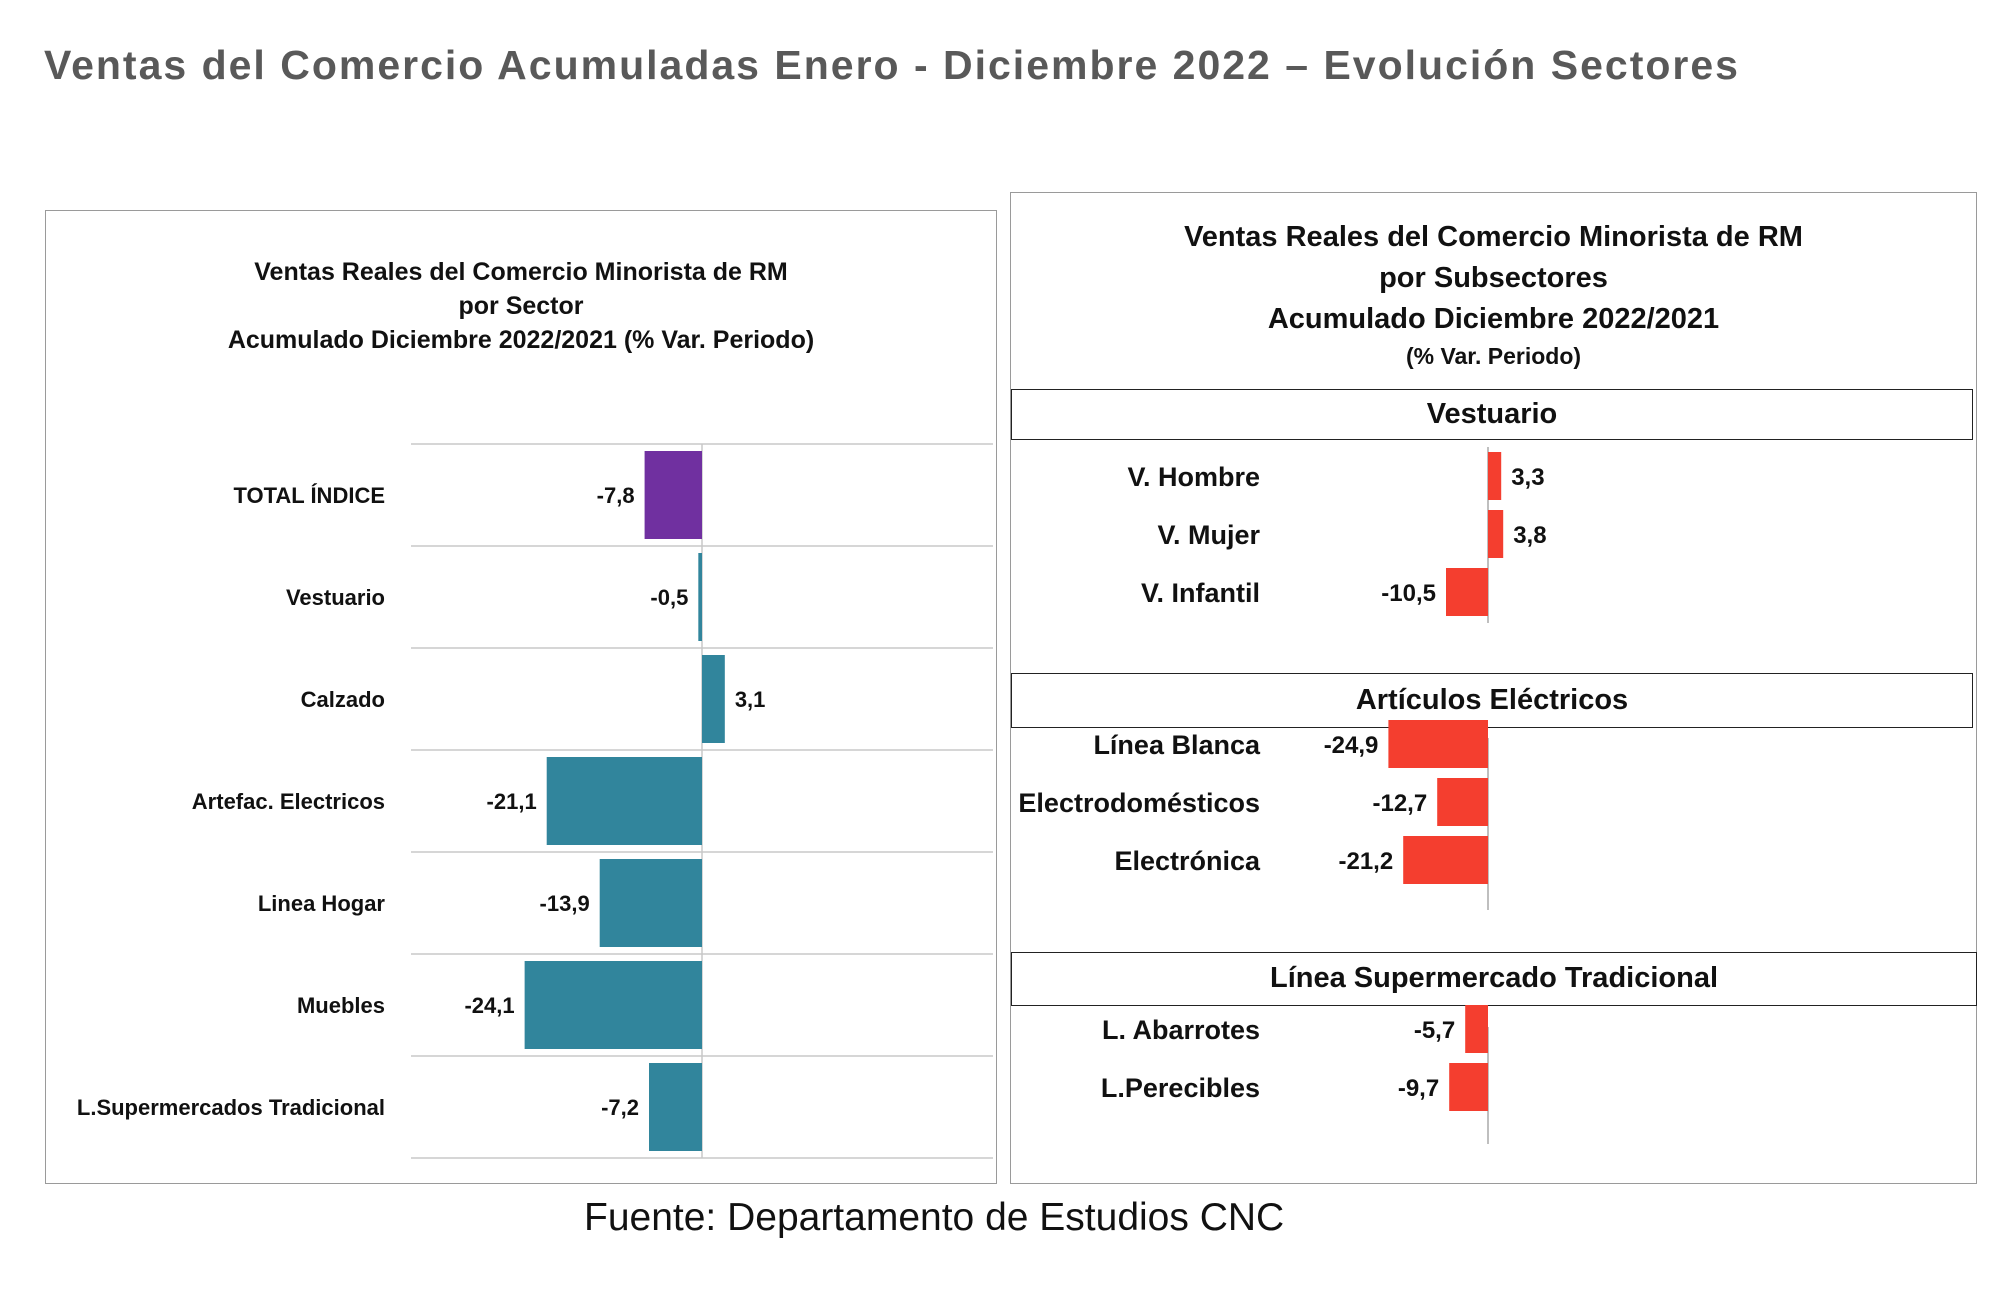 The width and height of the screenshot is (2000, 1302). I want to click on category-label-linea-hogar: Linea Hogar, so click(322, 903).